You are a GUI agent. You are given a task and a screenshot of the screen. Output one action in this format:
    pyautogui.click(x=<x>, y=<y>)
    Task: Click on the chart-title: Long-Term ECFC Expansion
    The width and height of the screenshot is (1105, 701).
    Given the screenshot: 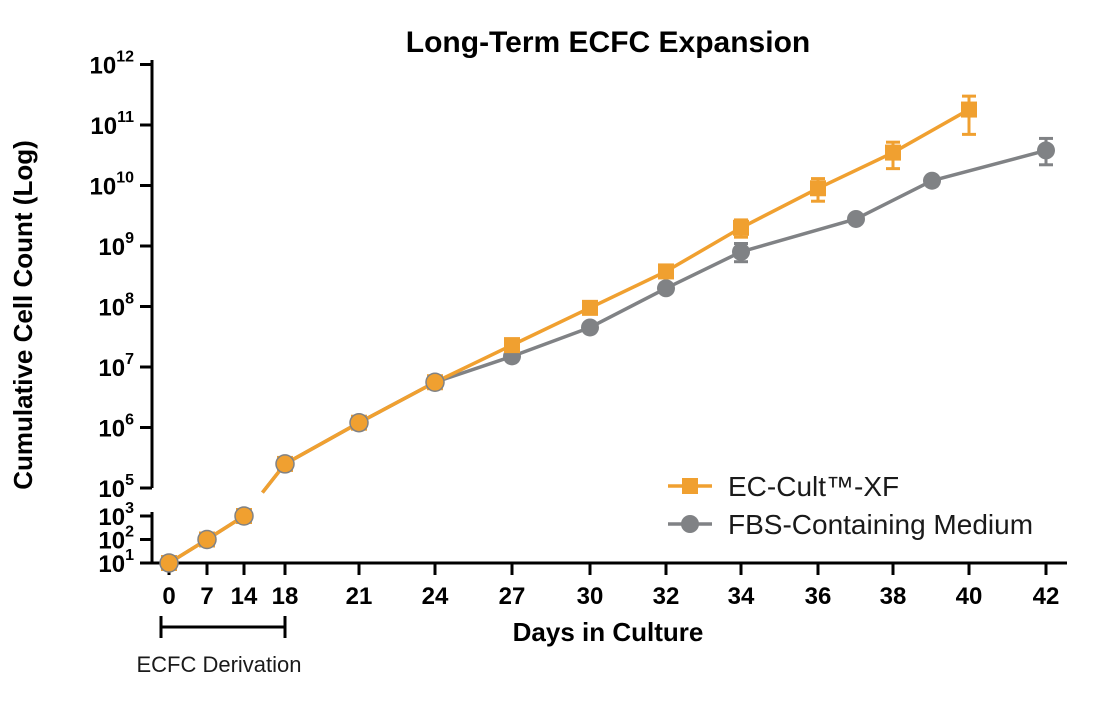 What is the action you would take?
    pyautogui.click(x=608, y=42)
    